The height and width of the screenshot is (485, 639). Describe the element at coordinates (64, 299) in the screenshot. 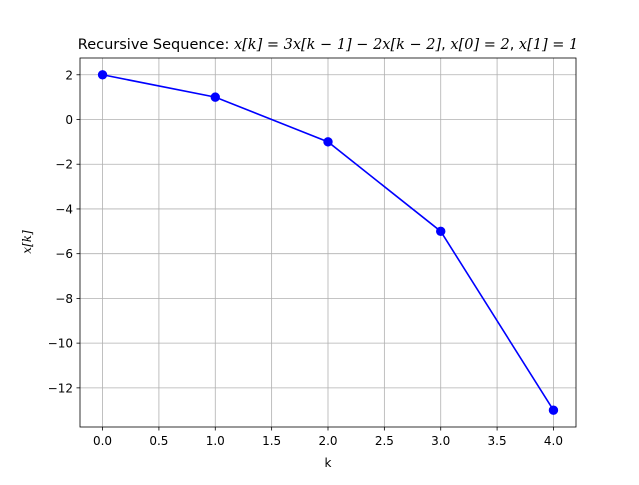

I see `y-tick-label: −8` at that location.